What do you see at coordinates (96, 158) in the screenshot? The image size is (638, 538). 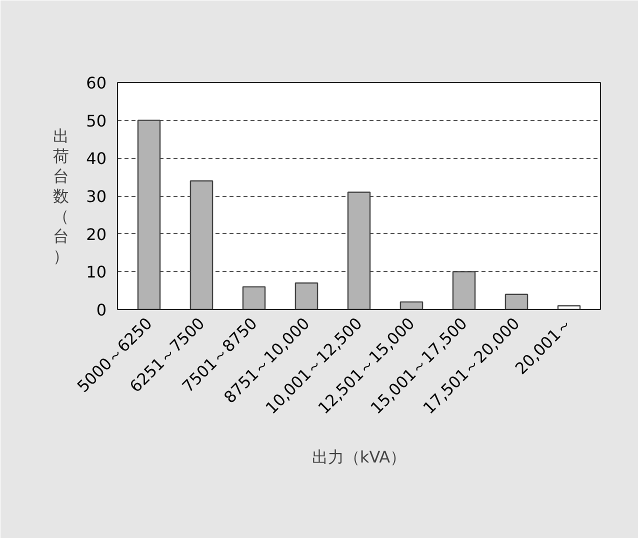 I see `y-tick-label: 40` at bounding box center [96, 158].